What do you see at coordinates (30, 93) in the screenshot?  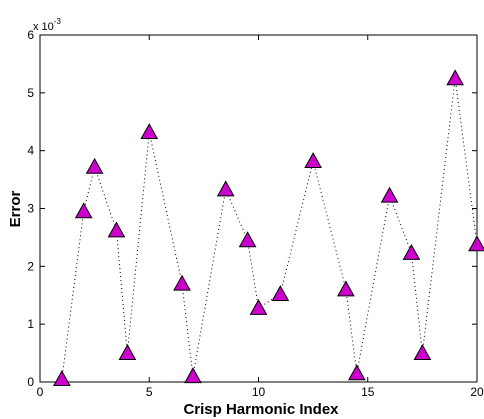 I see `y-tick-label: 5` at bounding box center [30, 93].